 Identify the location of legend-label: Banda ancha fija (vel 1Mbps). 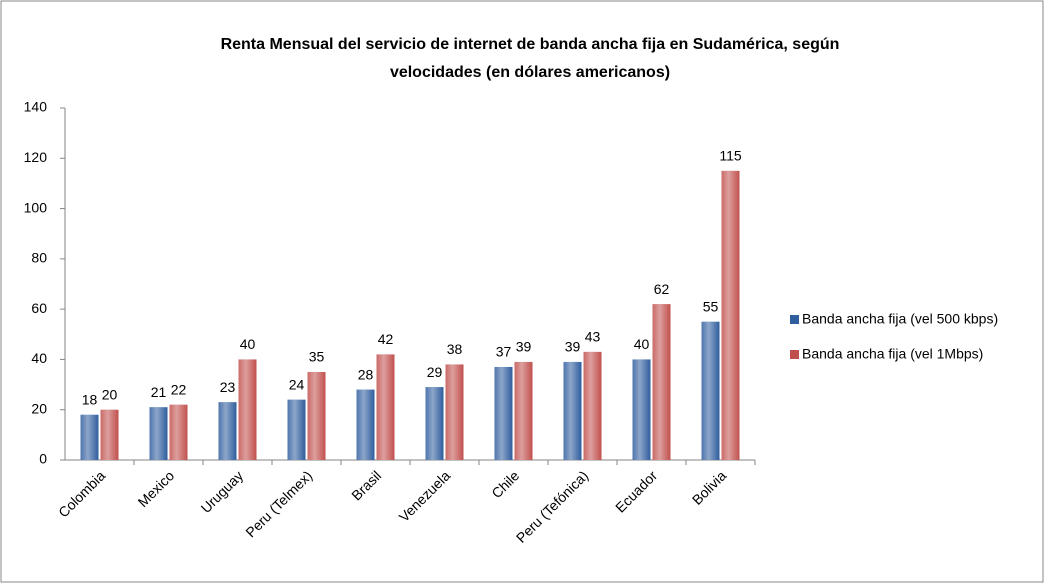
(892, 354).